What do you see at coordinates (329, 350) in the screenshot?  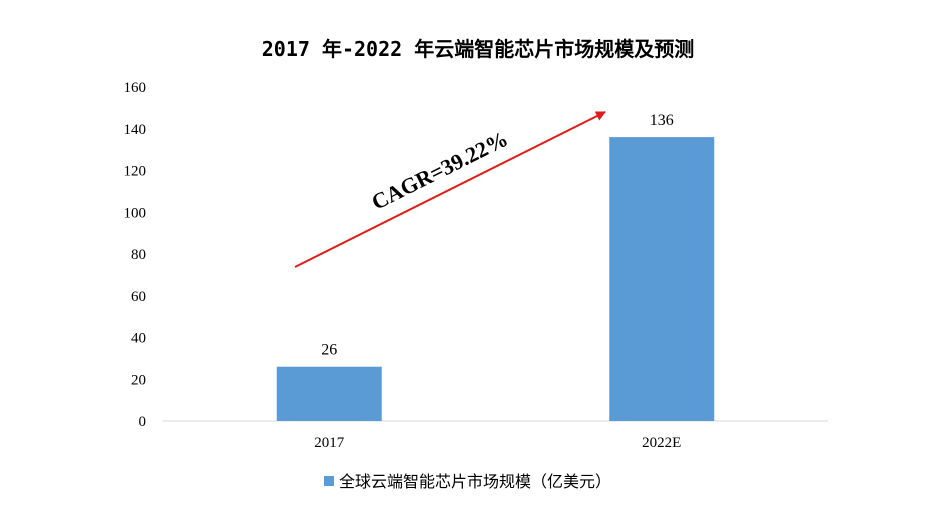 I see `bar-value-label: 26` at bounding box center [329, 350].